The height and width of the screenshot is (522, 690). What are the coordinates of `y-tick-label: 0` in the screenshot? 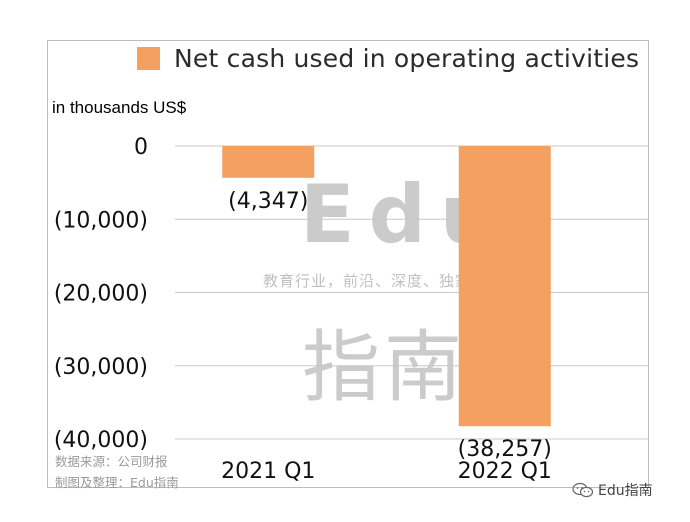 It's located at (141, 147).